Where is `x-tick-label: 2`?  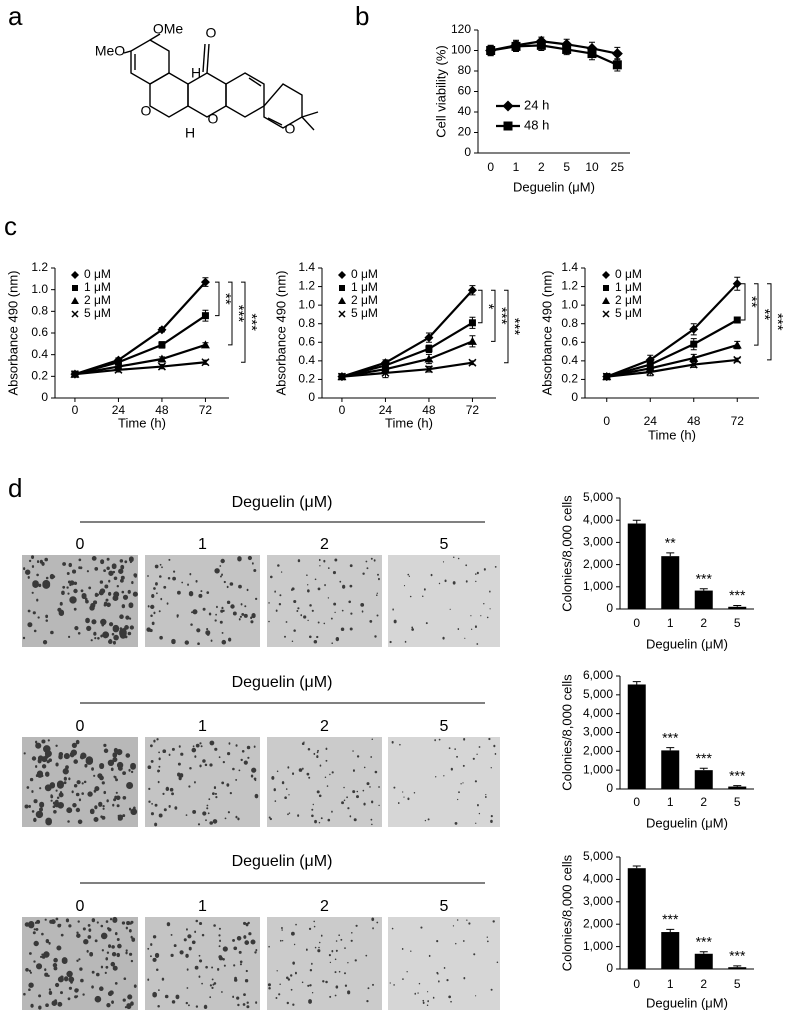 x-tick-label: 2 is located at coordinates (703, 984).